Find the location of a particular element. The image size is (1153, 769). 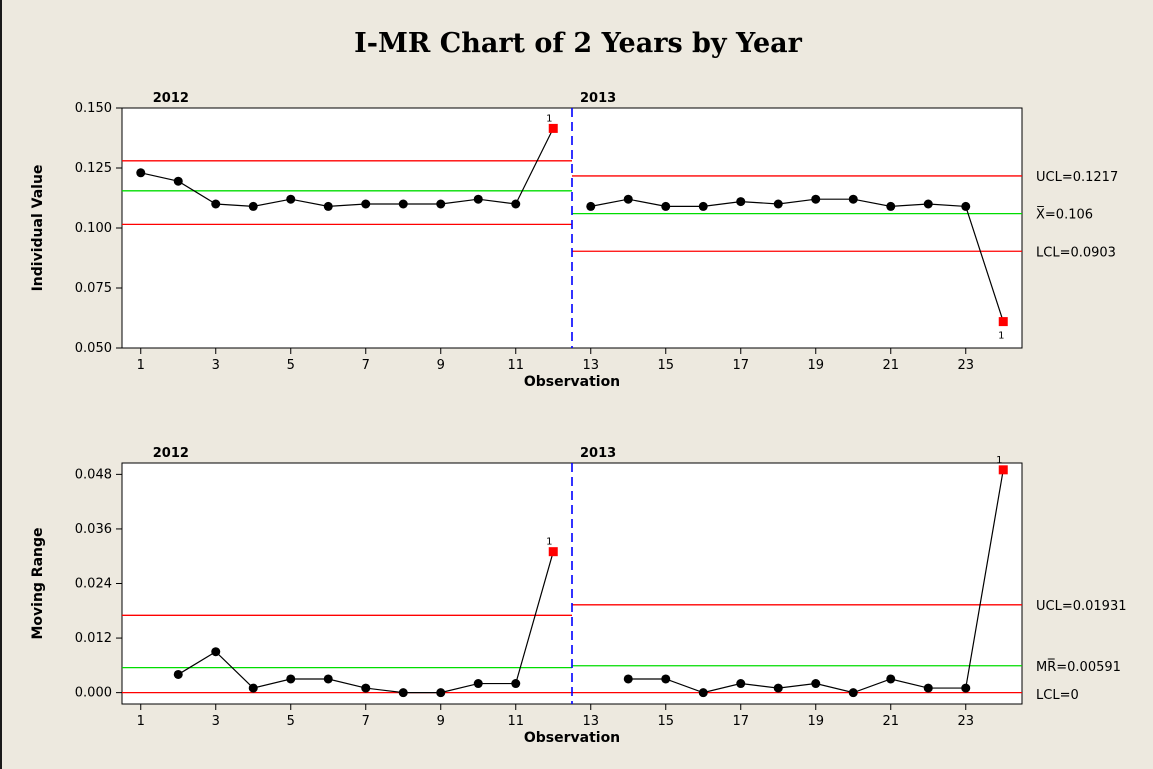

y-tick-label: 0.024 is located at coordinates (93, 584).